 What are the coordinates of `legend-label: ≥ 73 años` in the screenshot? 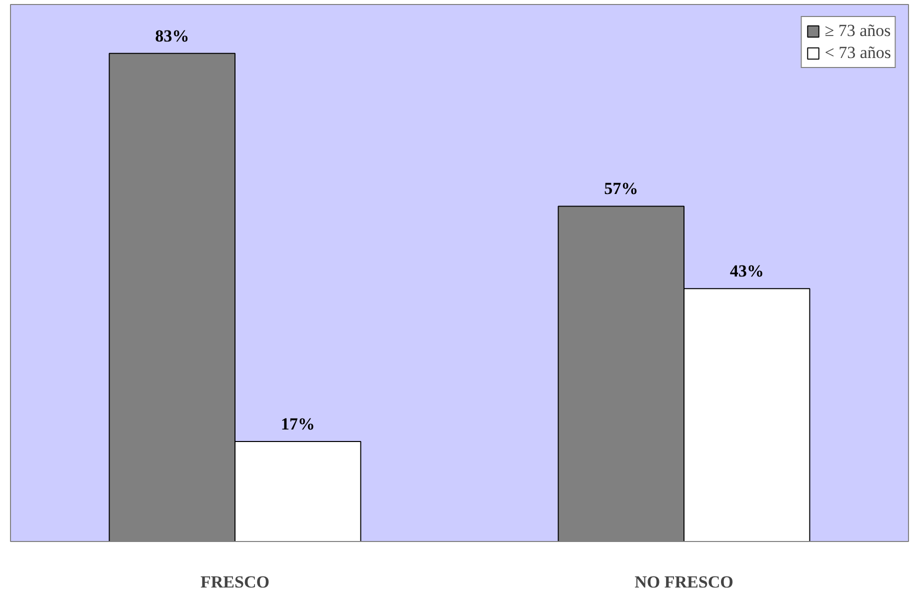 It's located at (857, 31).